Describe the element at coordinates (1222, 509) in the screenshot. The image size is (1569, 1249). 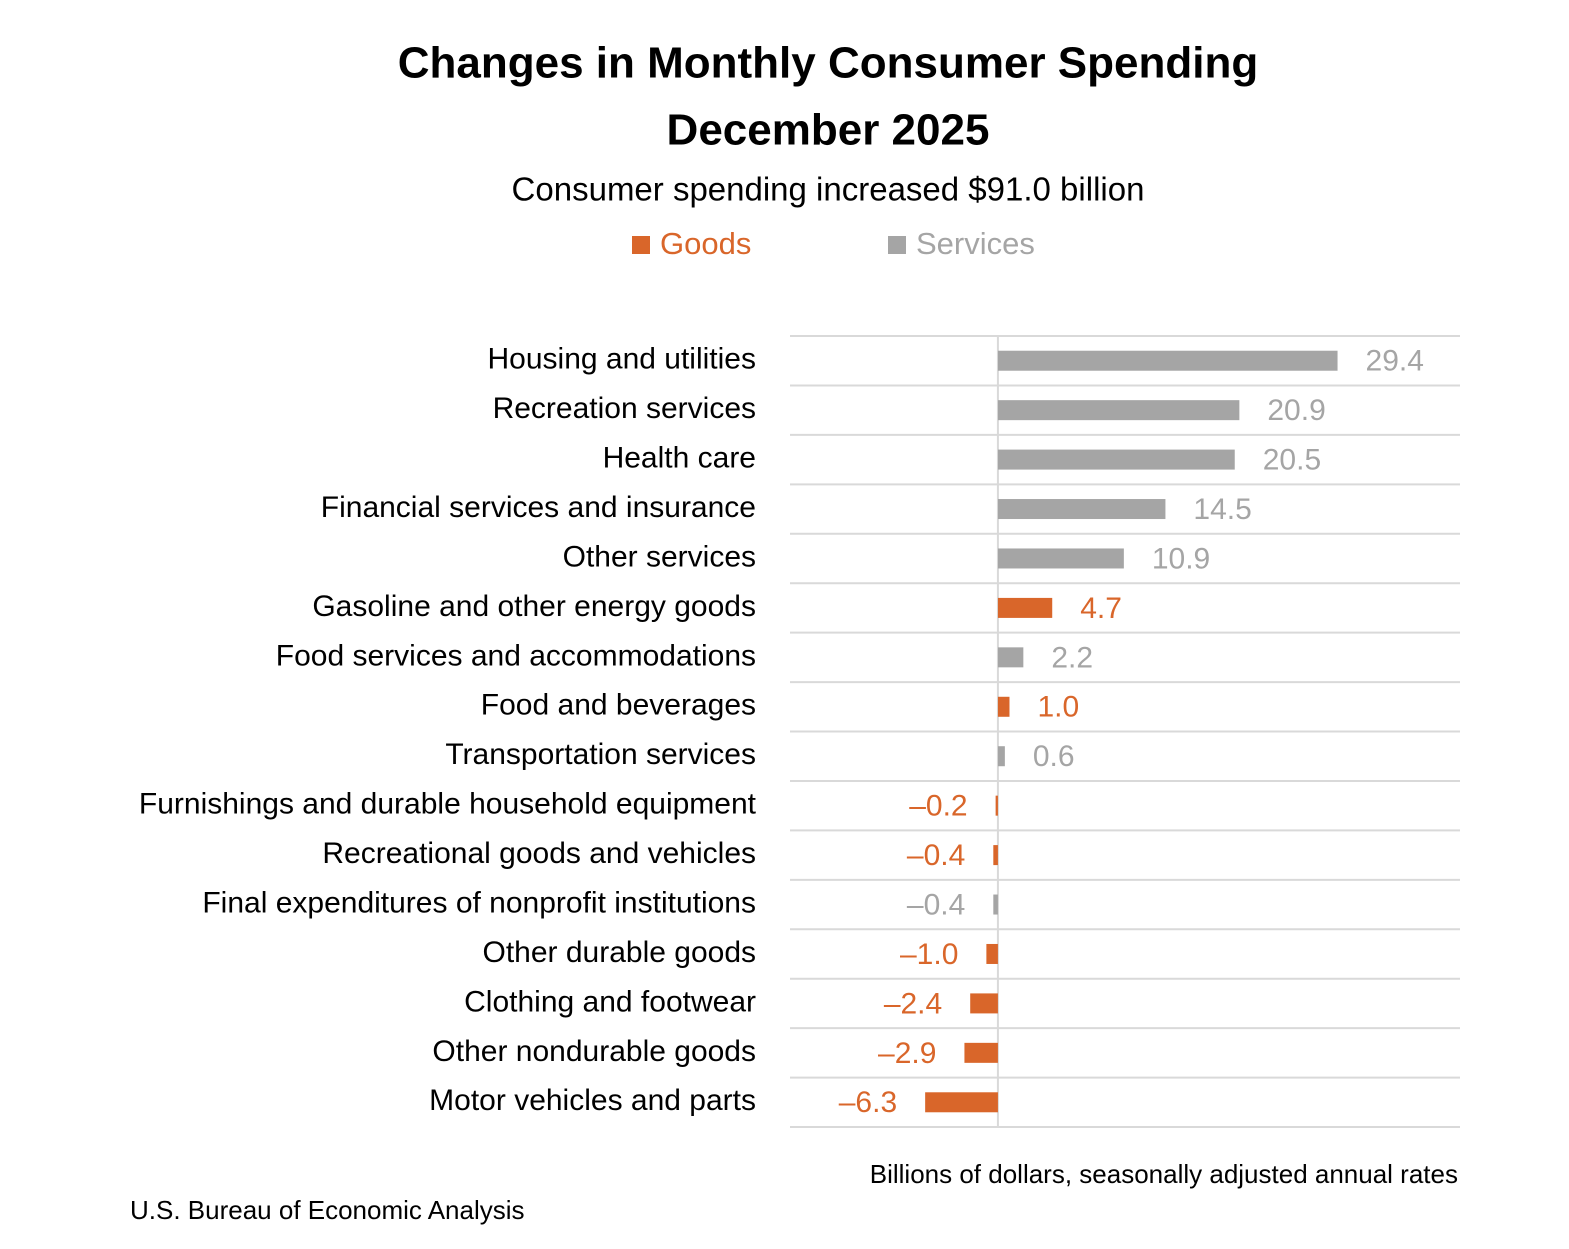
I see `value-label: 14.5` at that location.